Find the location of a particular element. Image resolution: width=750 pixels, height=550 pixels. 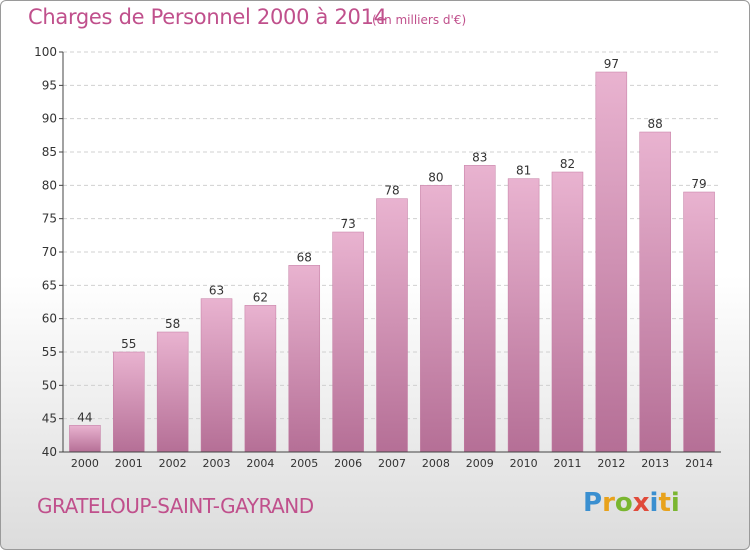

y-tick-label: 95 is located at coordinates (49, 85).